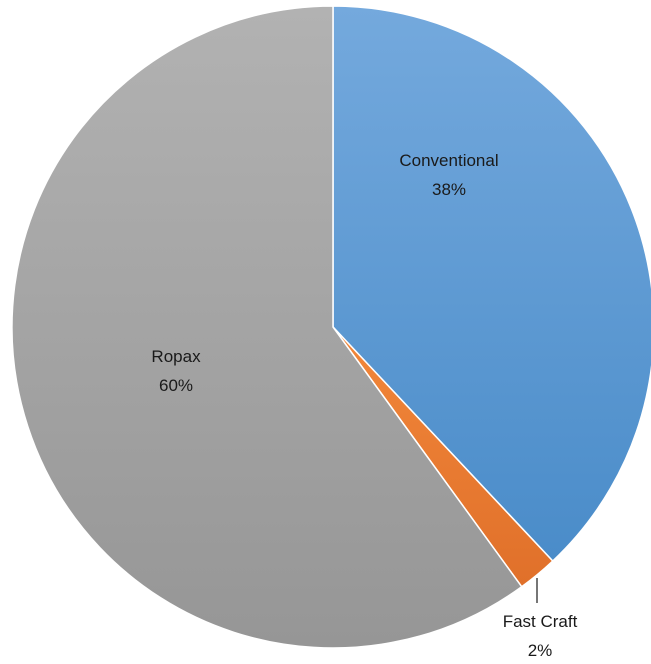  I want to click on data-label-ropax: Ropax 60%, so click(176, 371).